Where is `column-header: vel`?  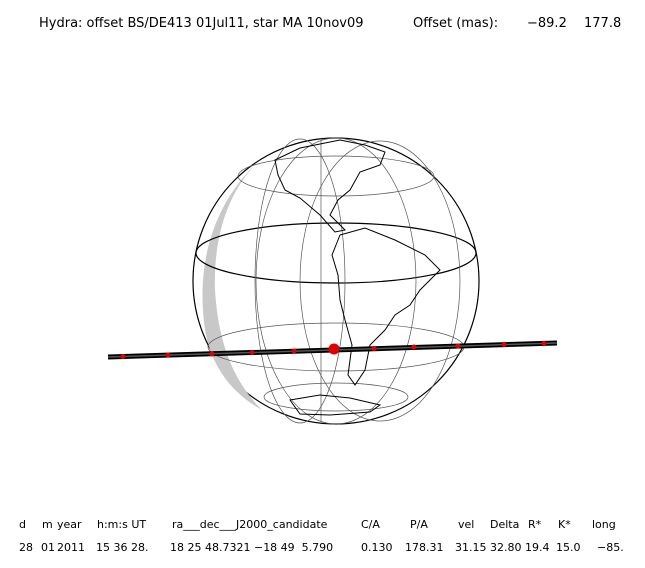
column-header: vel is located at coordinates (466, 524).